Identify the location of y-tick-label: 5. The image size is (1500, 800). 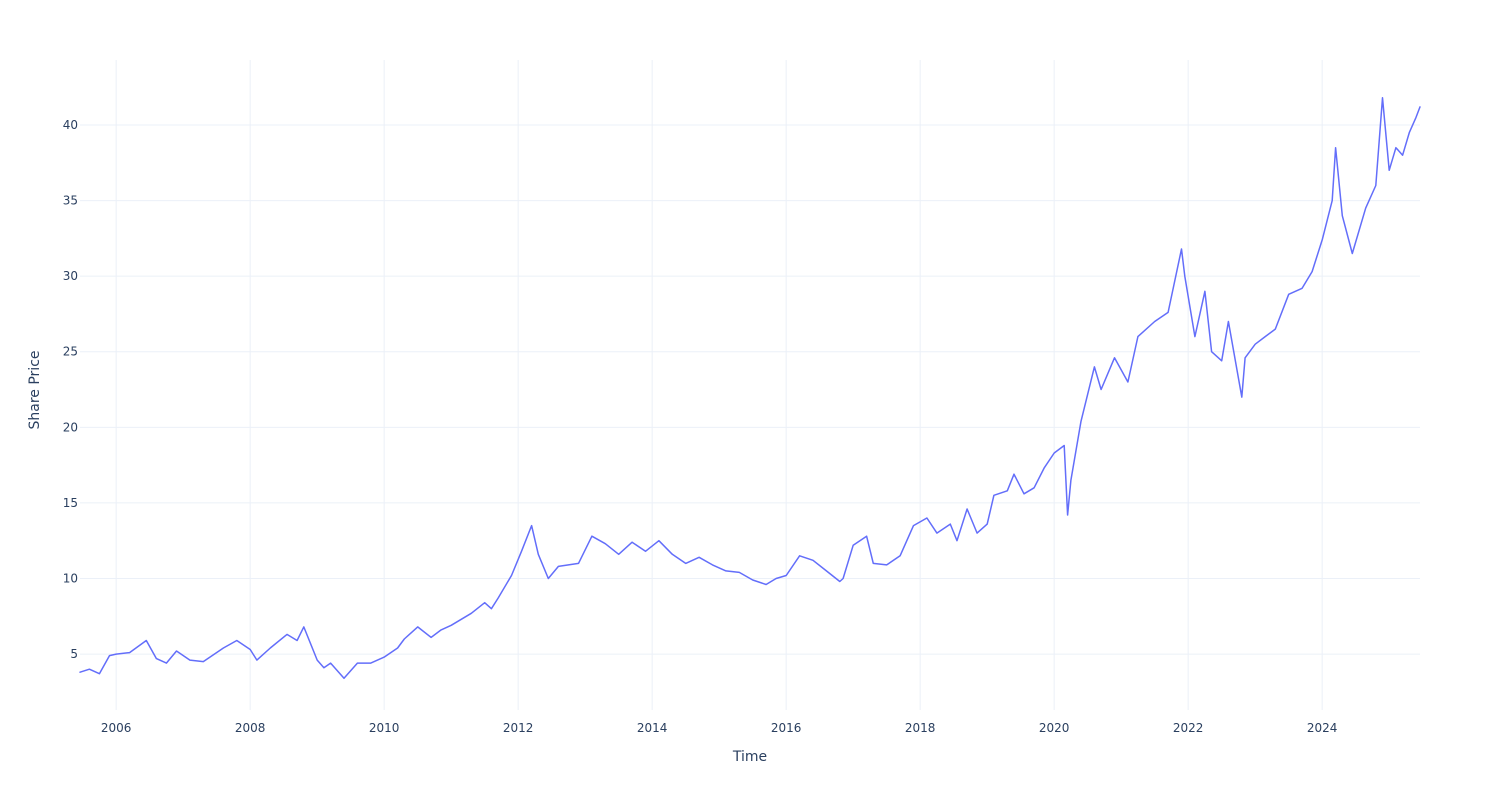
(74, 654).